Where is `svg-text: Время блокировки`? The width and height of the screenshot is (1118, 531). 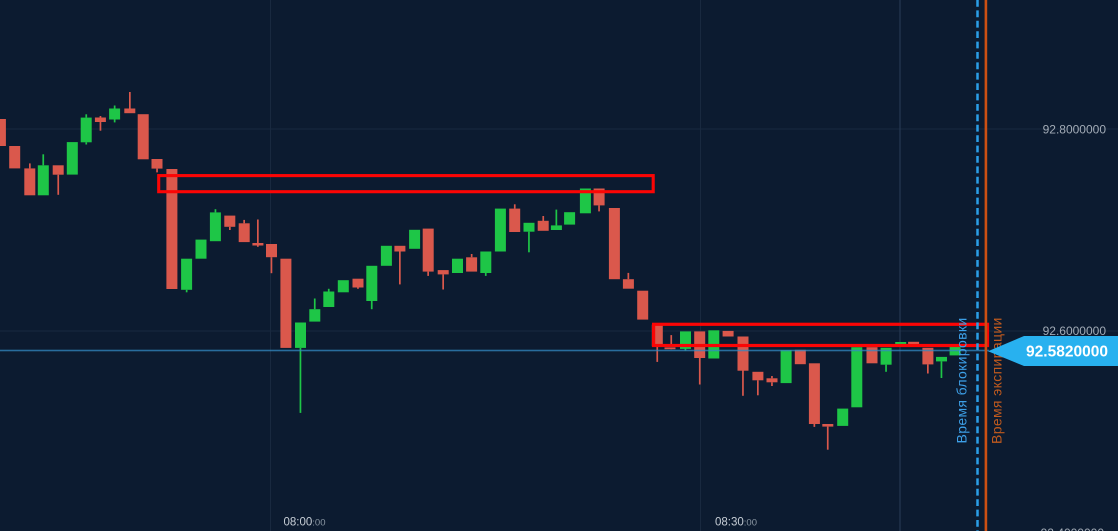
svg-text: Время блокировки is located at coordinates (962, 380).